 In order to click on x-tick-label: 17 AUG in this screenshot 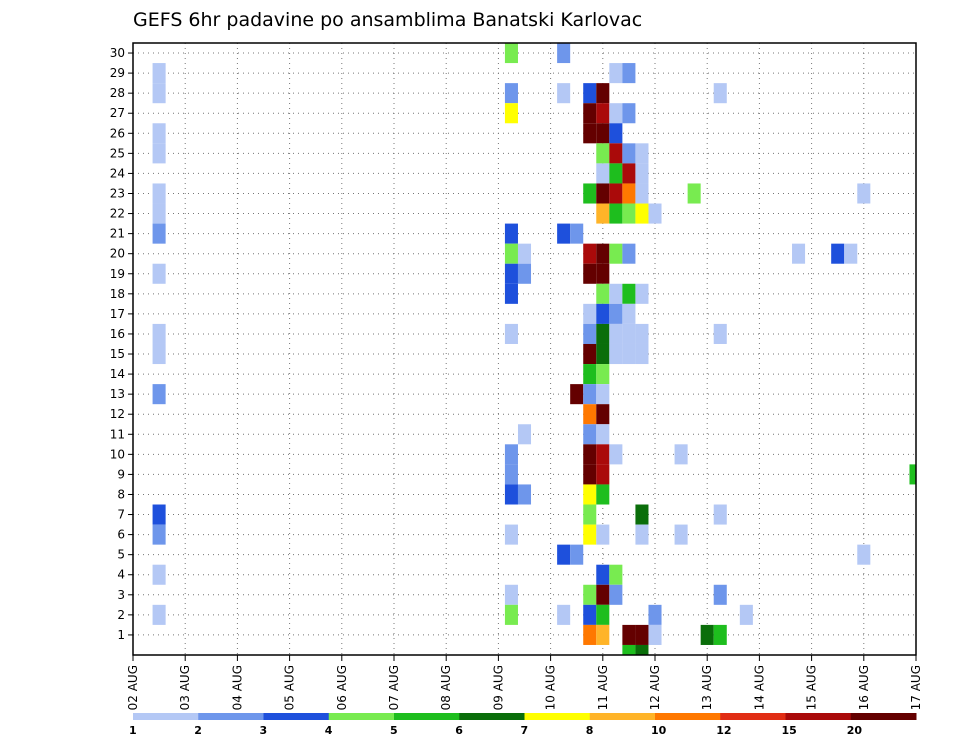, I will do `click(916, 687)`.